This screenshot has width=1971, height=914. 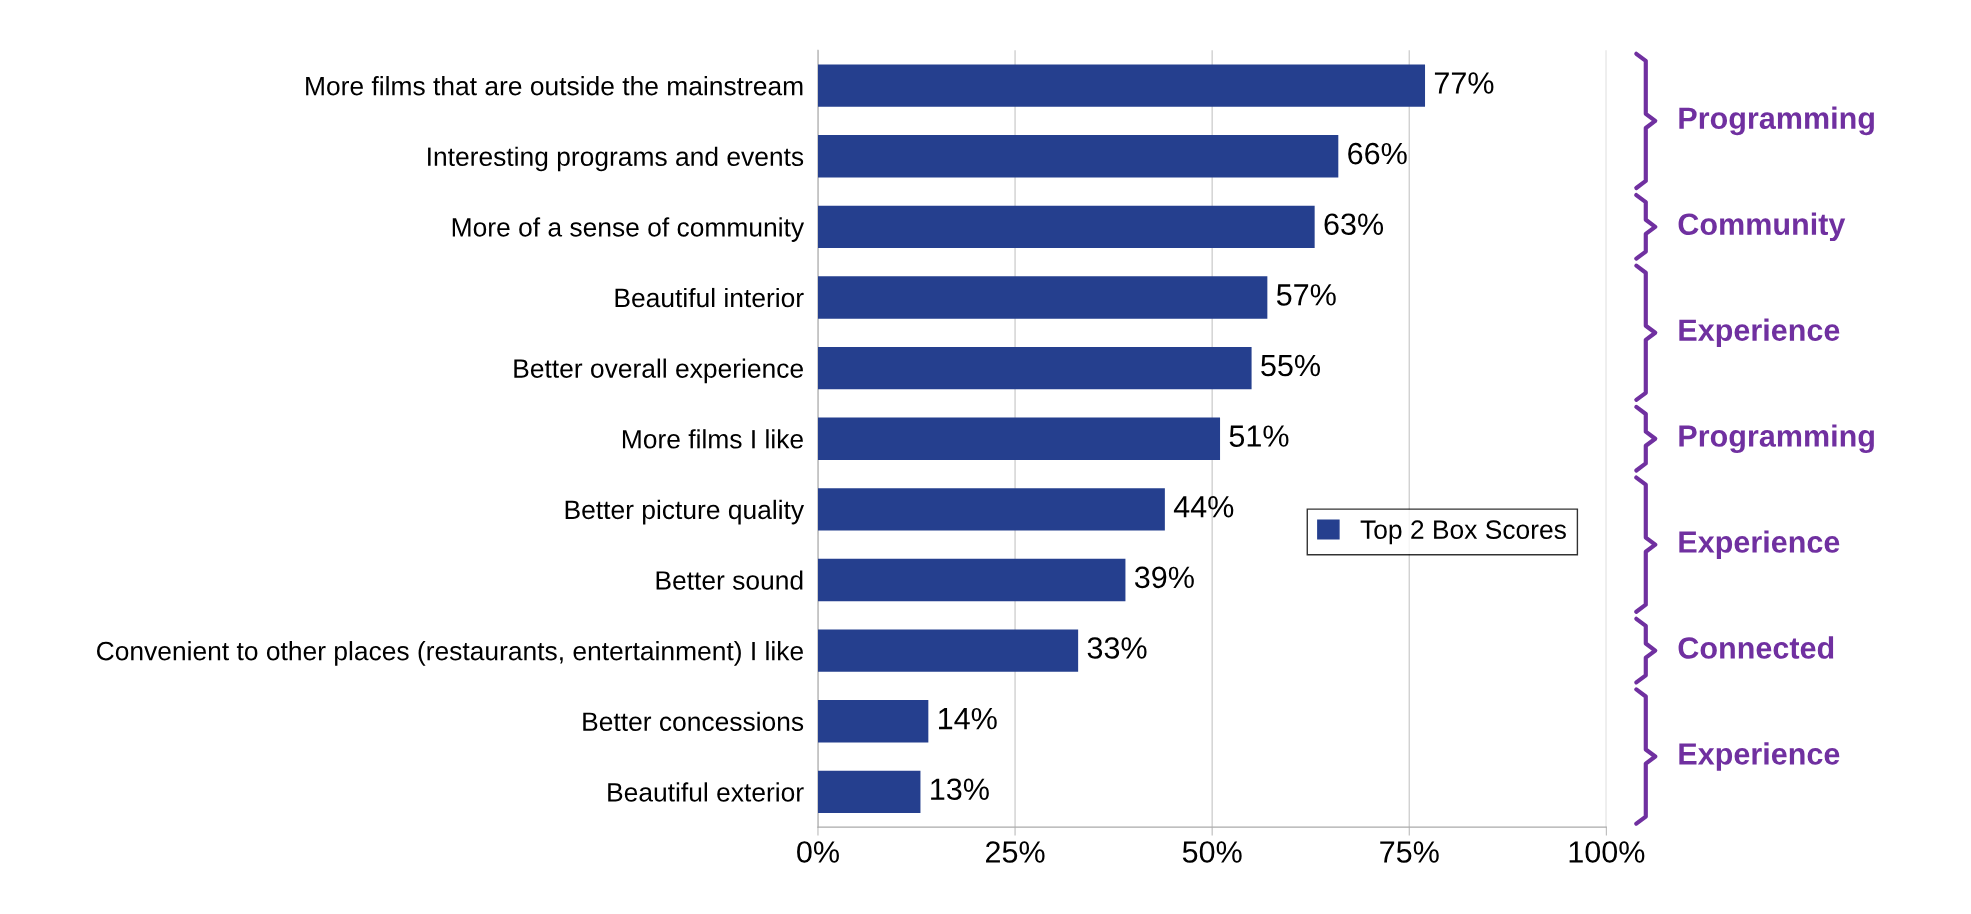 I want to click on text: Connected, so click(x=1756, y=647).